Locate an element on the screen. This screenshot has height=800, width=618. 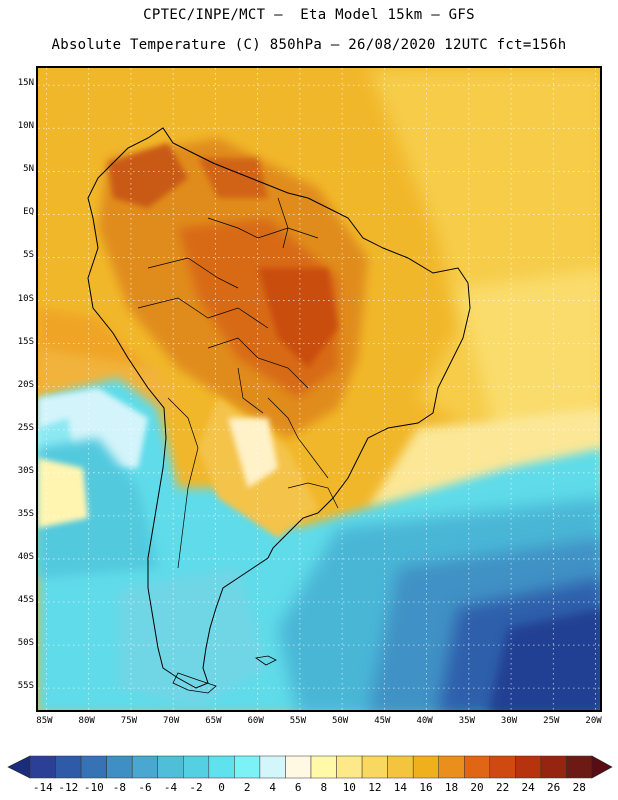
colorbar-label: 10 is located at coordinates (349, 787).